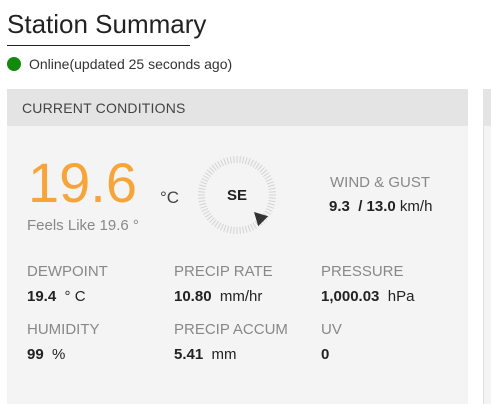 The height and width of the screenshot is (404, 491). Describe the element at coordinates (67, 271) in the screenshot. I see `metric-label: DEWPOINT` at that location.